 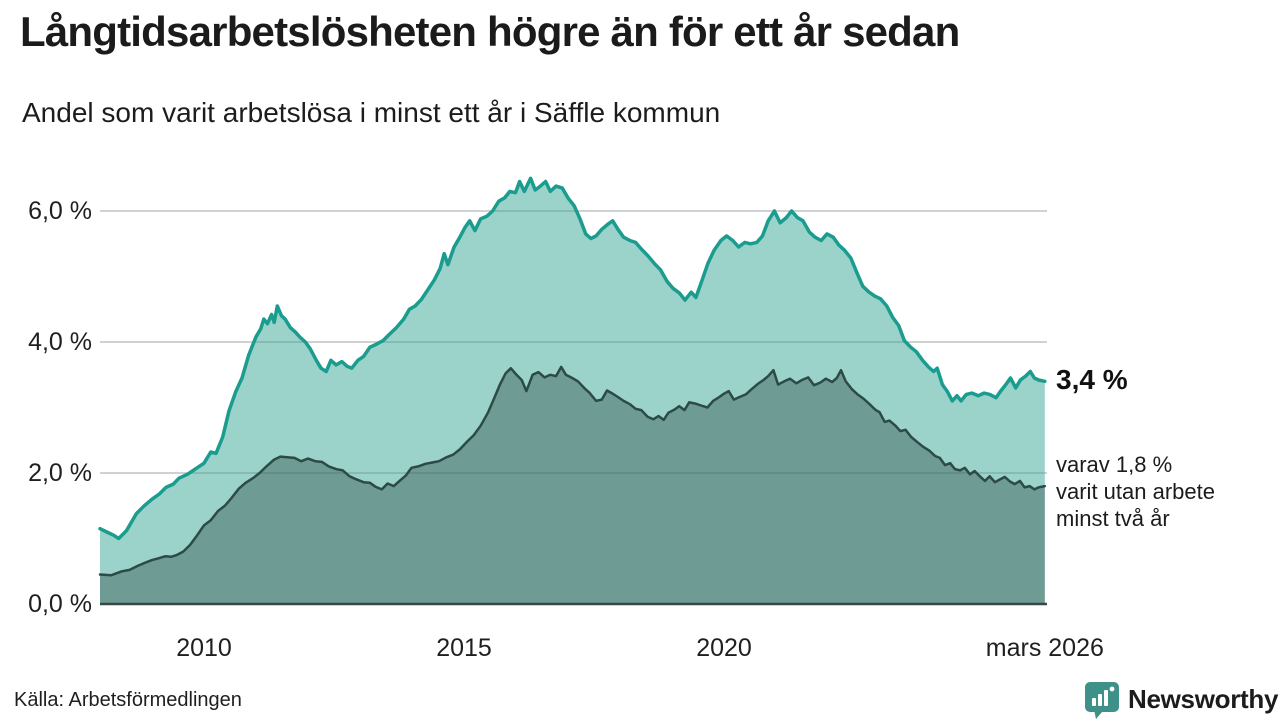 What do you see at coordinates (1044, 648) in the screenshot?
I see `x-axis-tick-label: mars 2026` at bounding box center [1044, 648].